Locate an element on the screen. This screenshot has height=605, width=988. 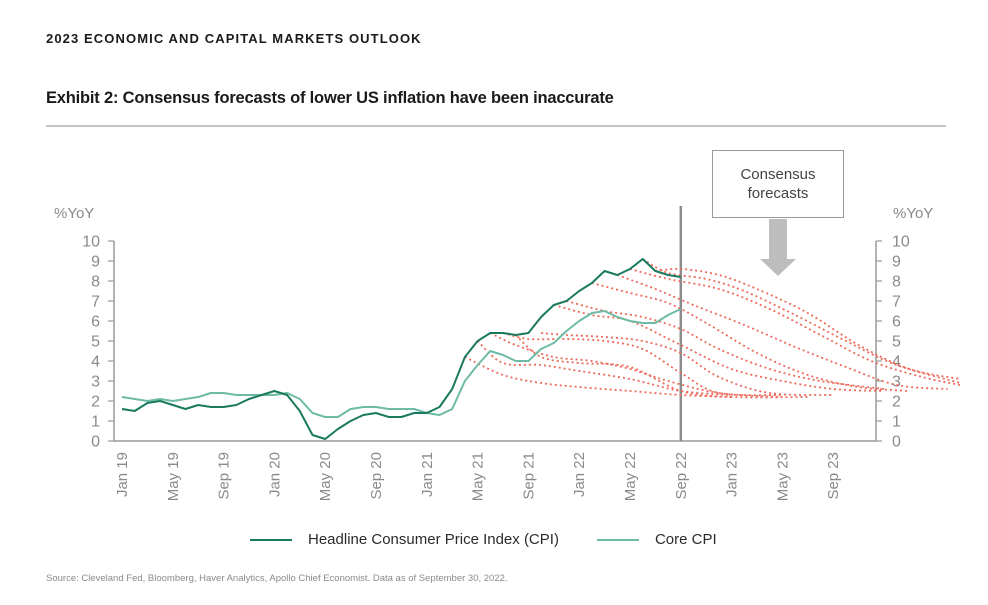
down-arrow-icon is located at coordinates (778, 247).